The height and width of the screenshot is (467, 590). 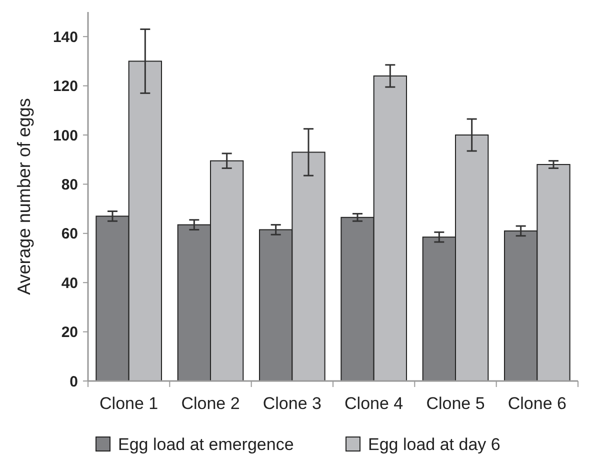 What do you see at coordinates (206, 444) in the screenshot?
I see `legend-label: Egg load at emergence` at bounding box center [206, 444].